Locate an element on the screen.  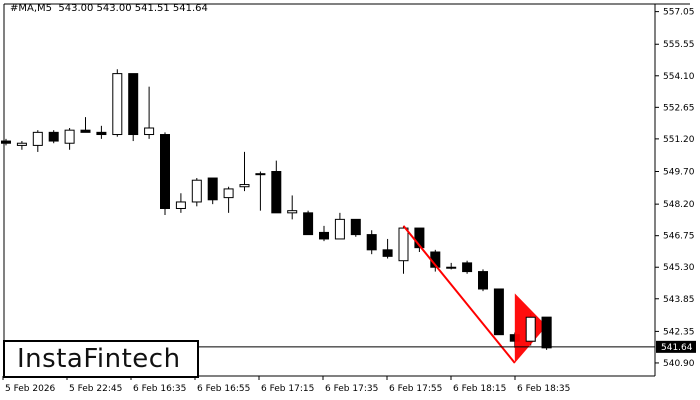
price-tick-label: 557.05 is located at coordinates (679, 13).